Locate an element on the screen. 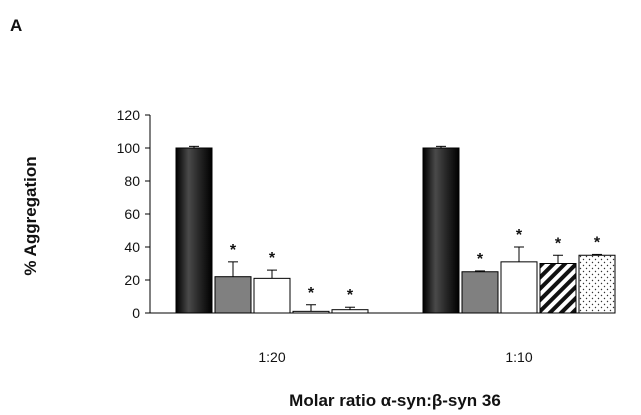 Image resolution: width=641 pixels, height=415 pixels. y-tick-label: 60 is located at coordinates (132, 214).